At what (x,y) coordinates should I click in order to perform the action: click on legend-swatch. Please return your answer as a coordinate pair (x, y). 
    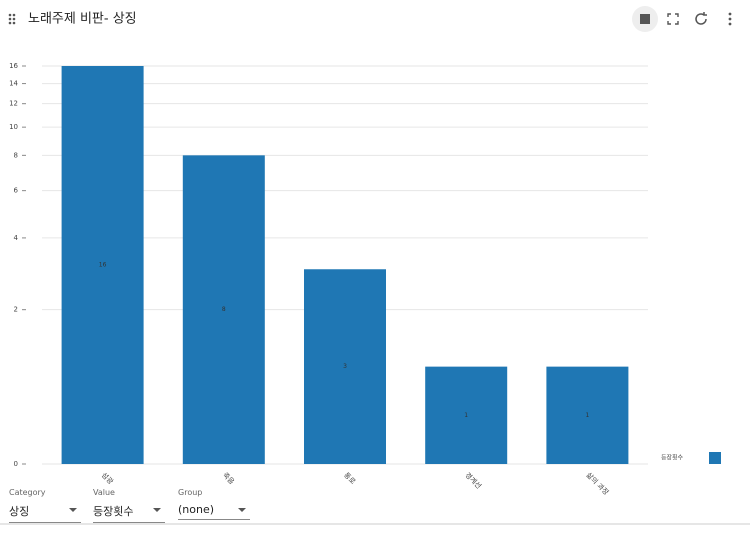
    Looking at the image, I should click on (715, 458).